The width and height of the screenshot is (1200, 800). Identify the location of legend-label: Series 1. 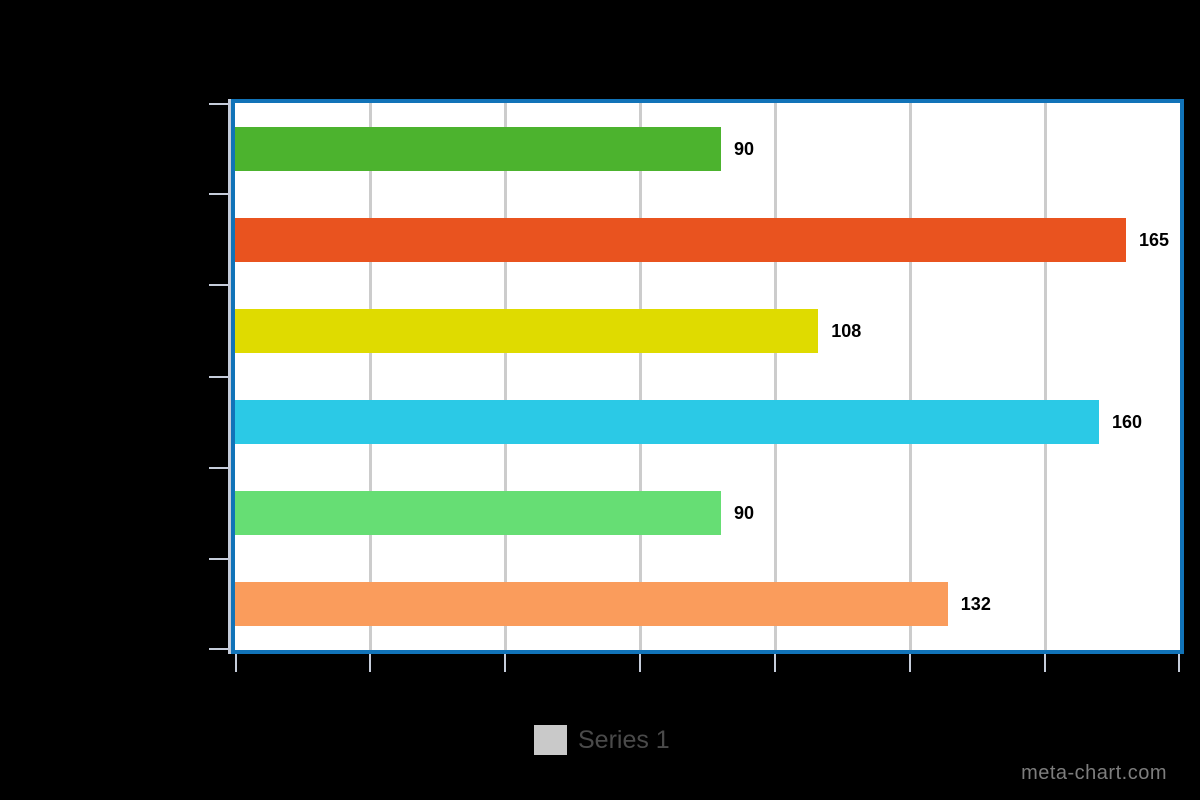
(624, 739).